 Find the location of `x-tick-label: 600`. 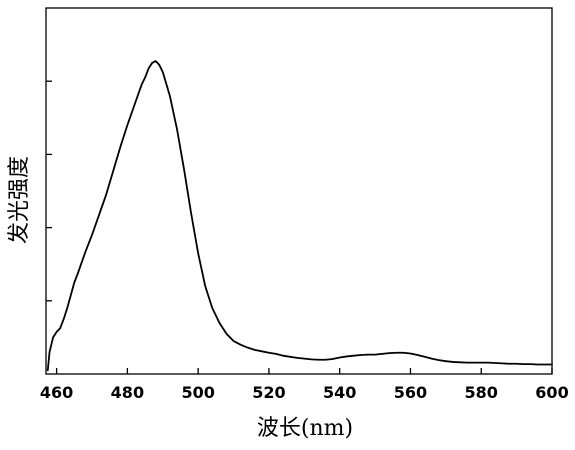

x-tick-label: 600 is located at coordinates (551, 392).